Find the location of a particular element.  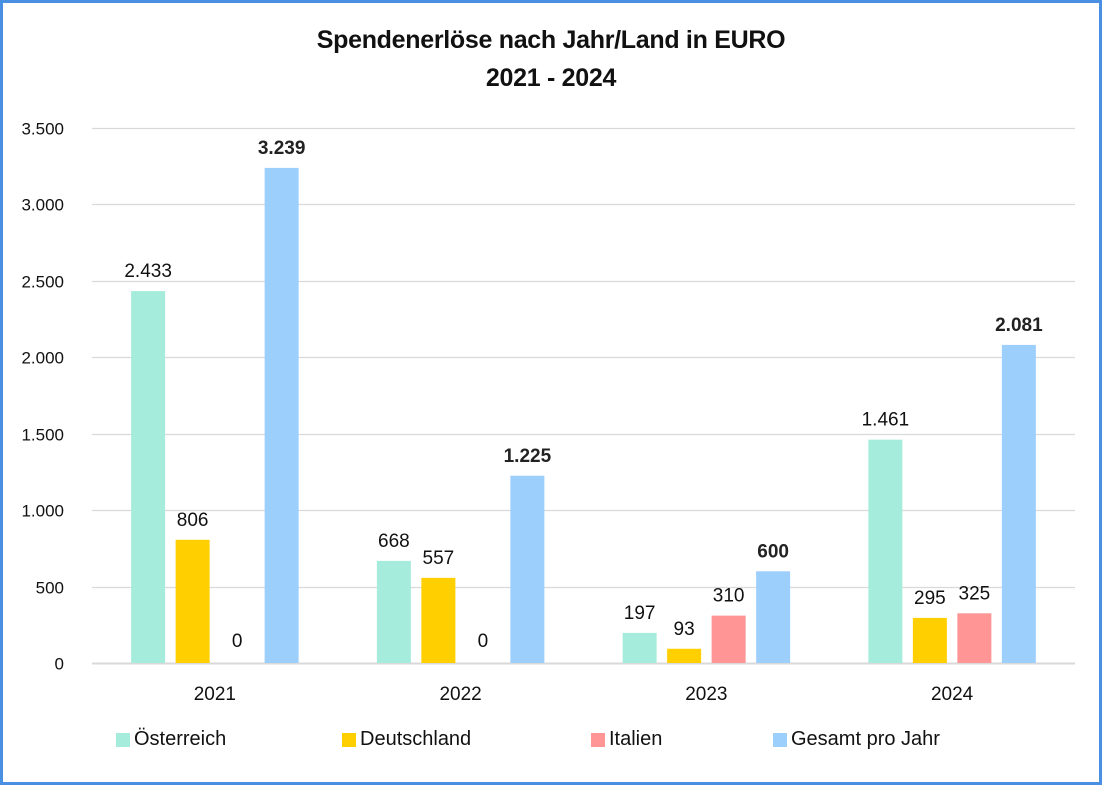

bar-italien-2024 is located at coordinates (974, 638).